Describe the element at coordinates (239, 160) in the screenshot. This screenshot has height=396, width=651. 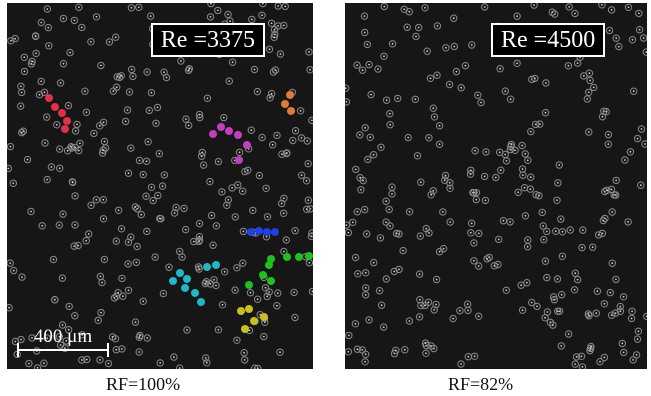
I see `particle-cluster-magenta` at that location.